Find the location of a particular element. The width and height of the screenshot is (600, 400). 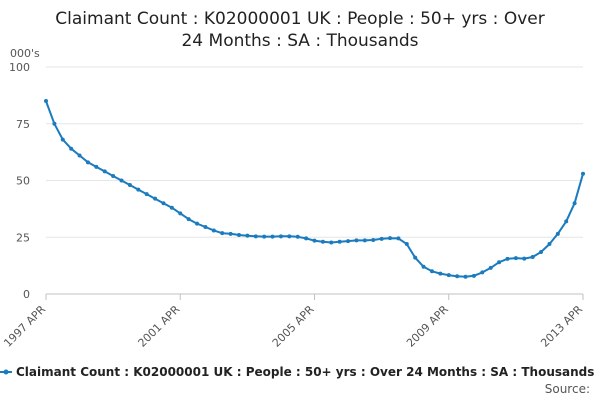

x-axis-ticks: 1997 APR 2001 APR 2005 APR 2009 APR 2013 APR is located at coordinates (293, 322).